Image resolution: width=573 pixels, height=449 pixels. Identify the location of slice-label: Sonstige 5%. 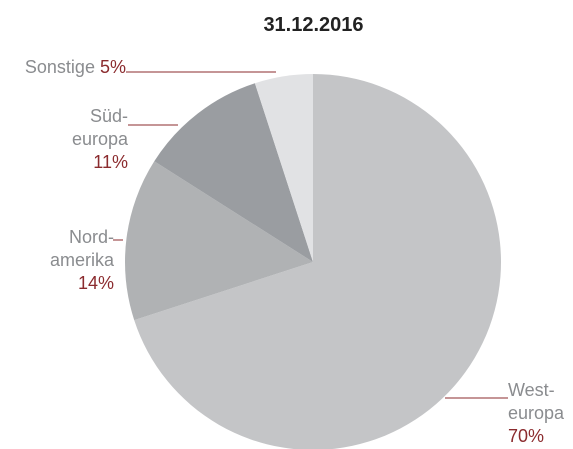
(75, 67).